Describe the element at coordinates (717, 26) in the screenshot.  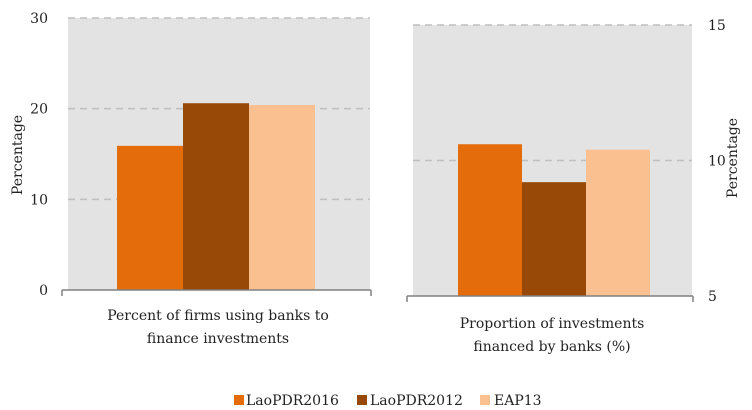
I see `y-tick-label: 15` at that location.